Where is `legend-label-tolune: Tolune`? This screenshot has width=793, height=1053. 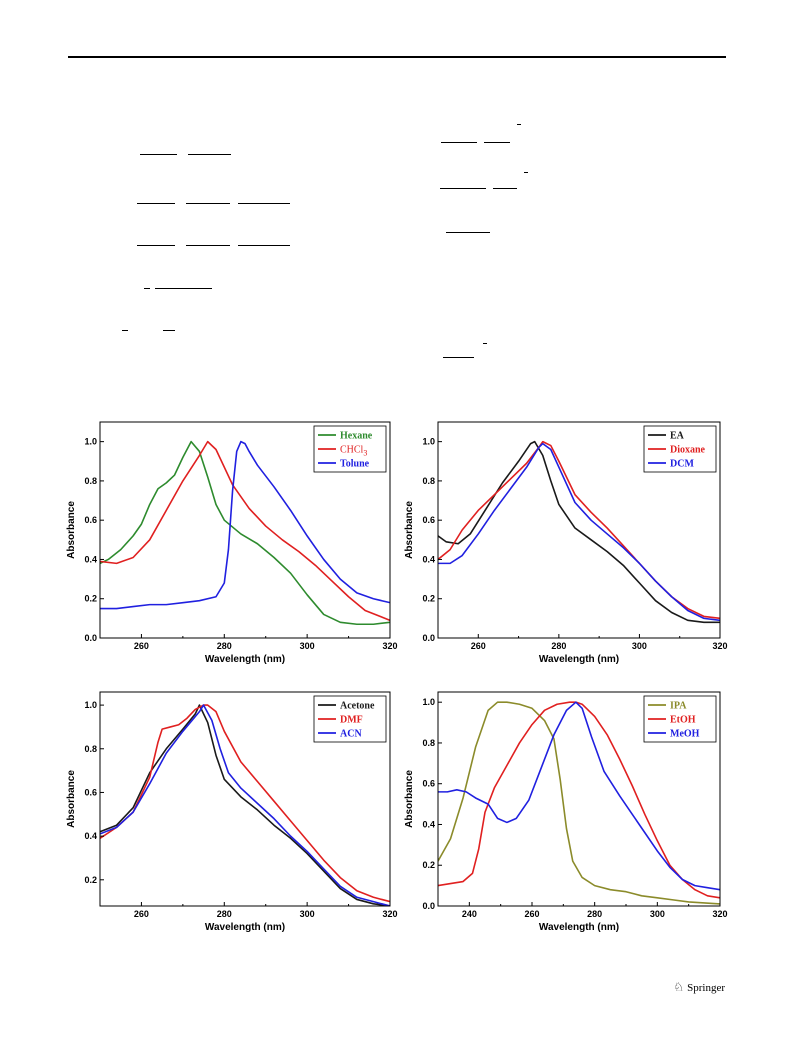 legend-label-tolune: Tolune is located at coordinates (355, 464).